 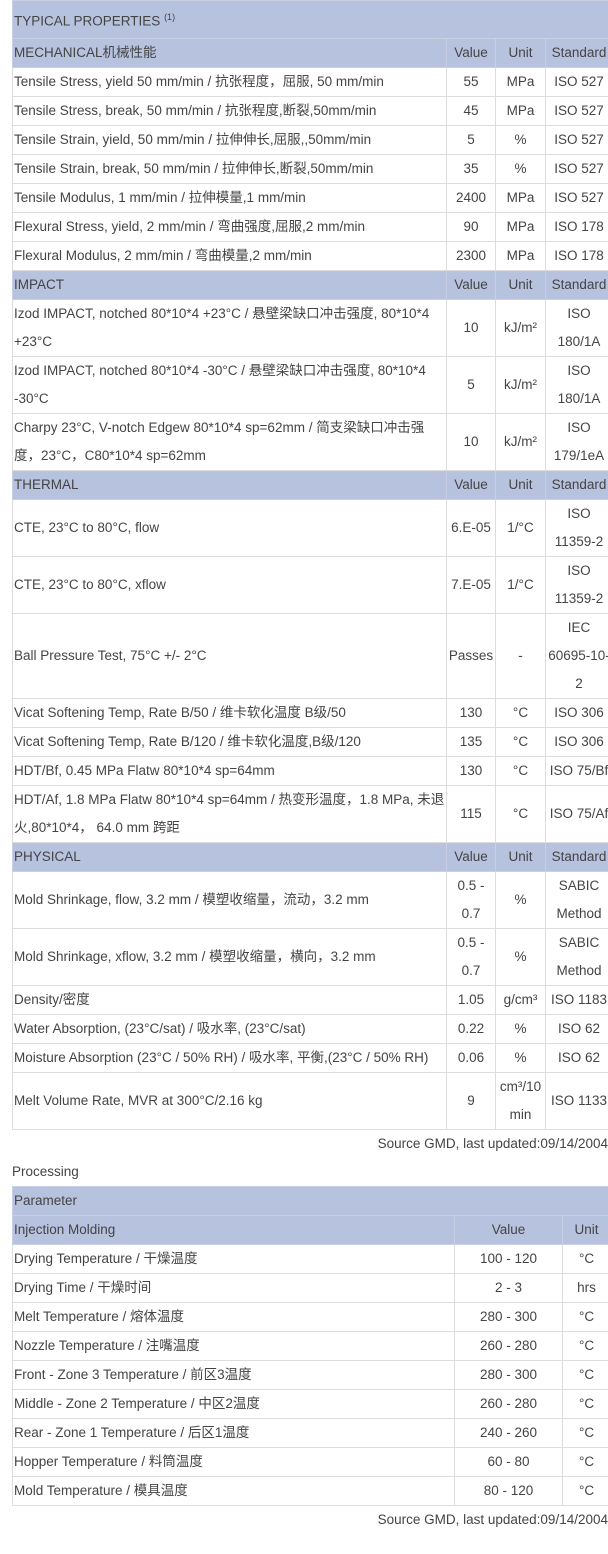 What do you see at coordinates (471, 197) in the screenshot?
I see `cell: 2400` at bounding box center [471, 197].